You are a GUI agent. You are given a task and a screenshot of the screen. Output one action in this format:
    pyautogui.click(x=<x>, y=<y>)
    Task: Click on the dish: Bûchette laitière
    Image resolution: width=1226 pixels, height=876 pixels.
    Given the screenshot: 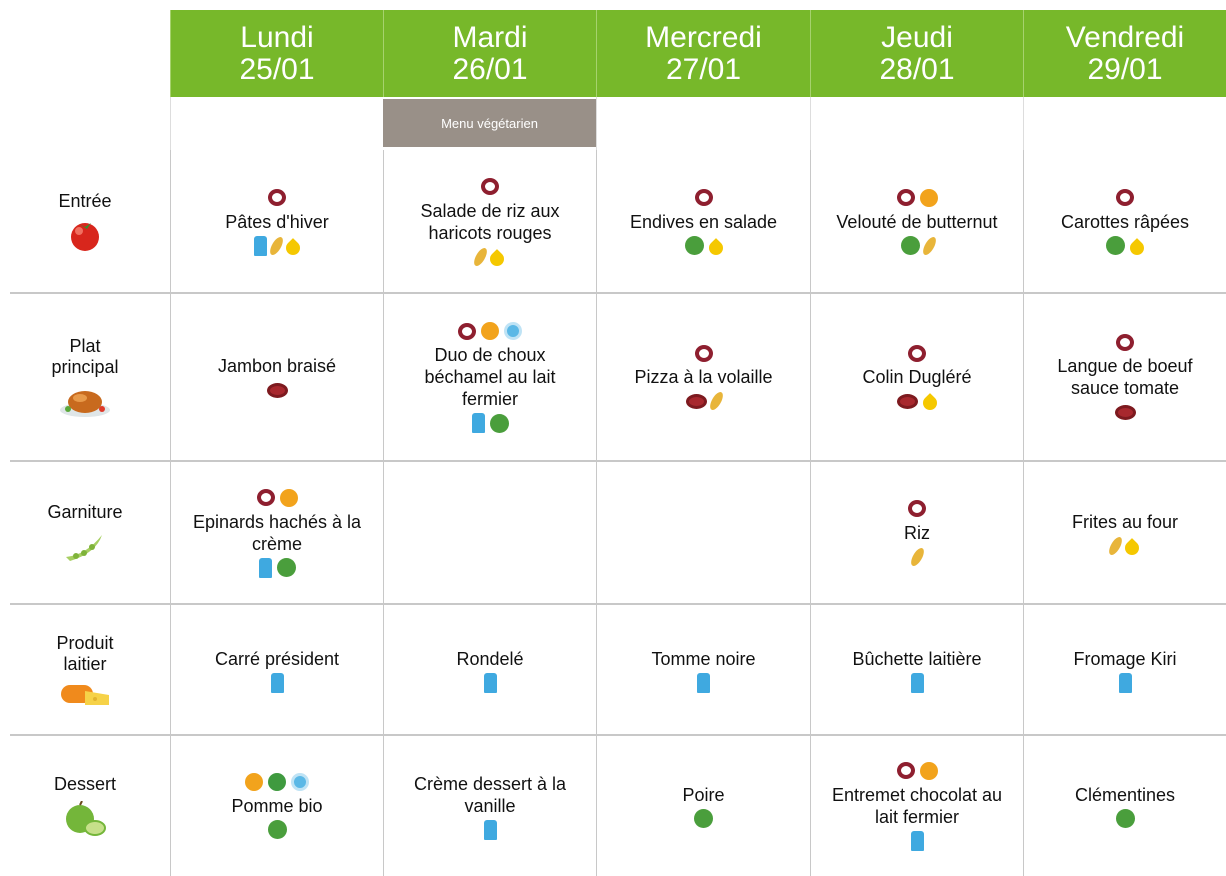 What is the action you would take?
    pyautogui.click(x=917, y=658)
    